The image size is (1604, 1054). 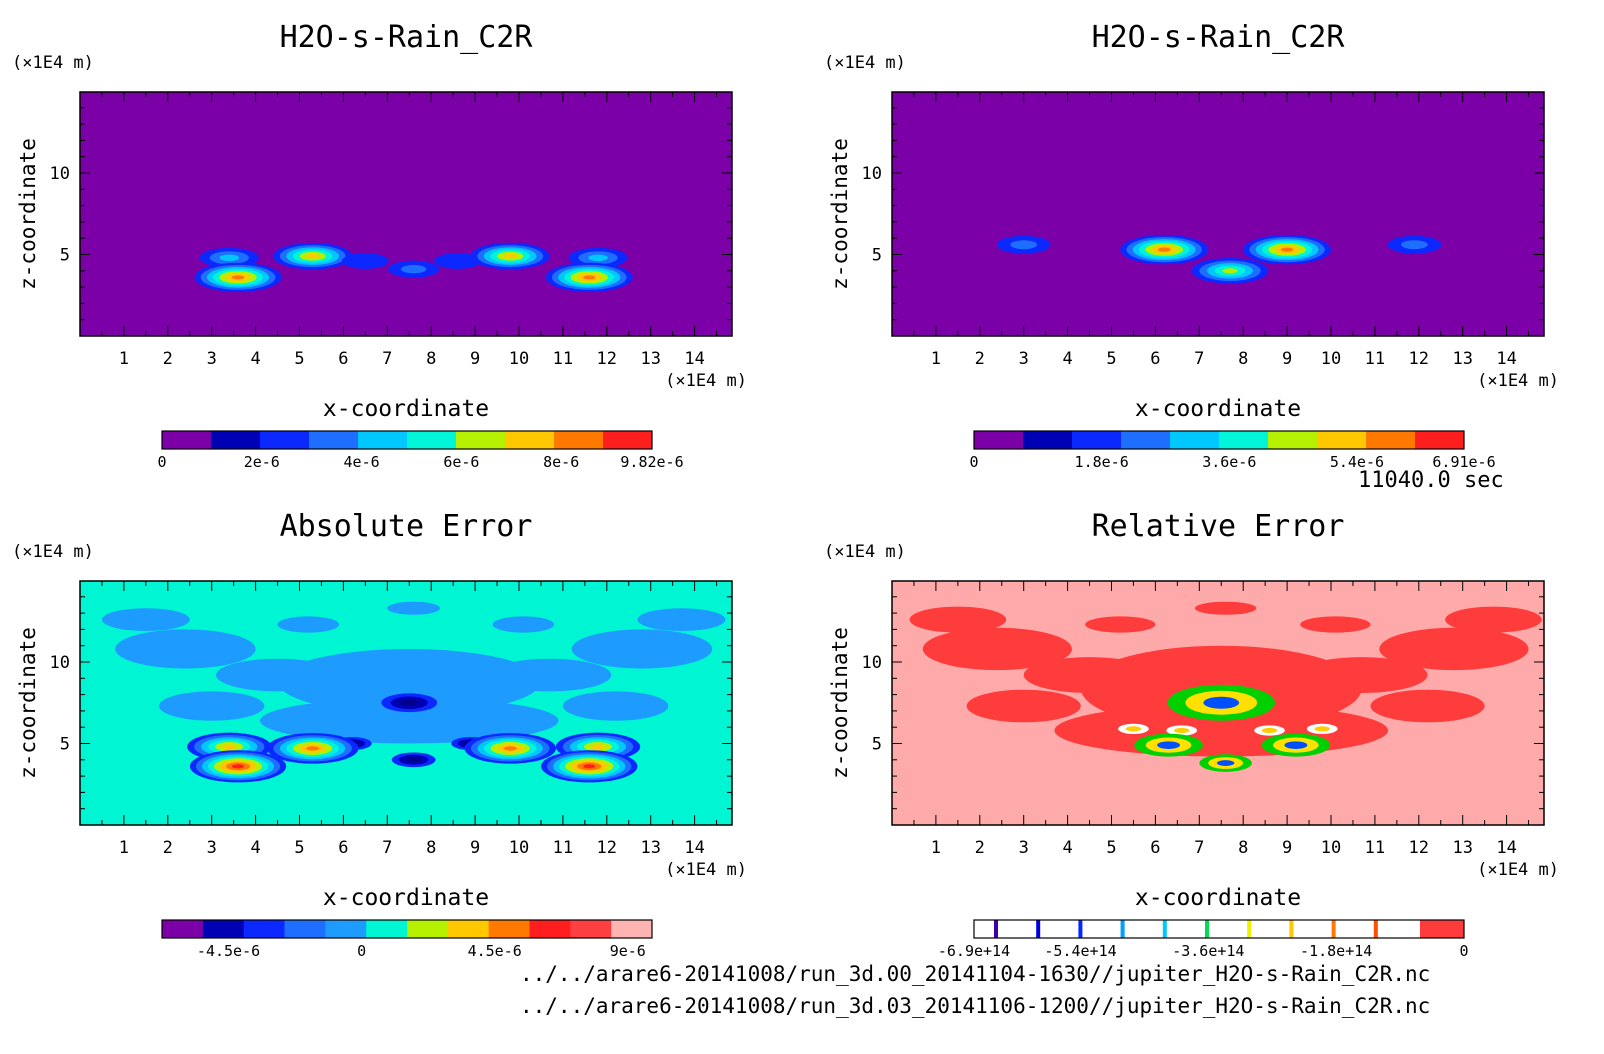 What do you see at coordinates (840, 703) in the screenshot?
I see `y-axis-label: z-coordinate` at bounding box center [840, 703].